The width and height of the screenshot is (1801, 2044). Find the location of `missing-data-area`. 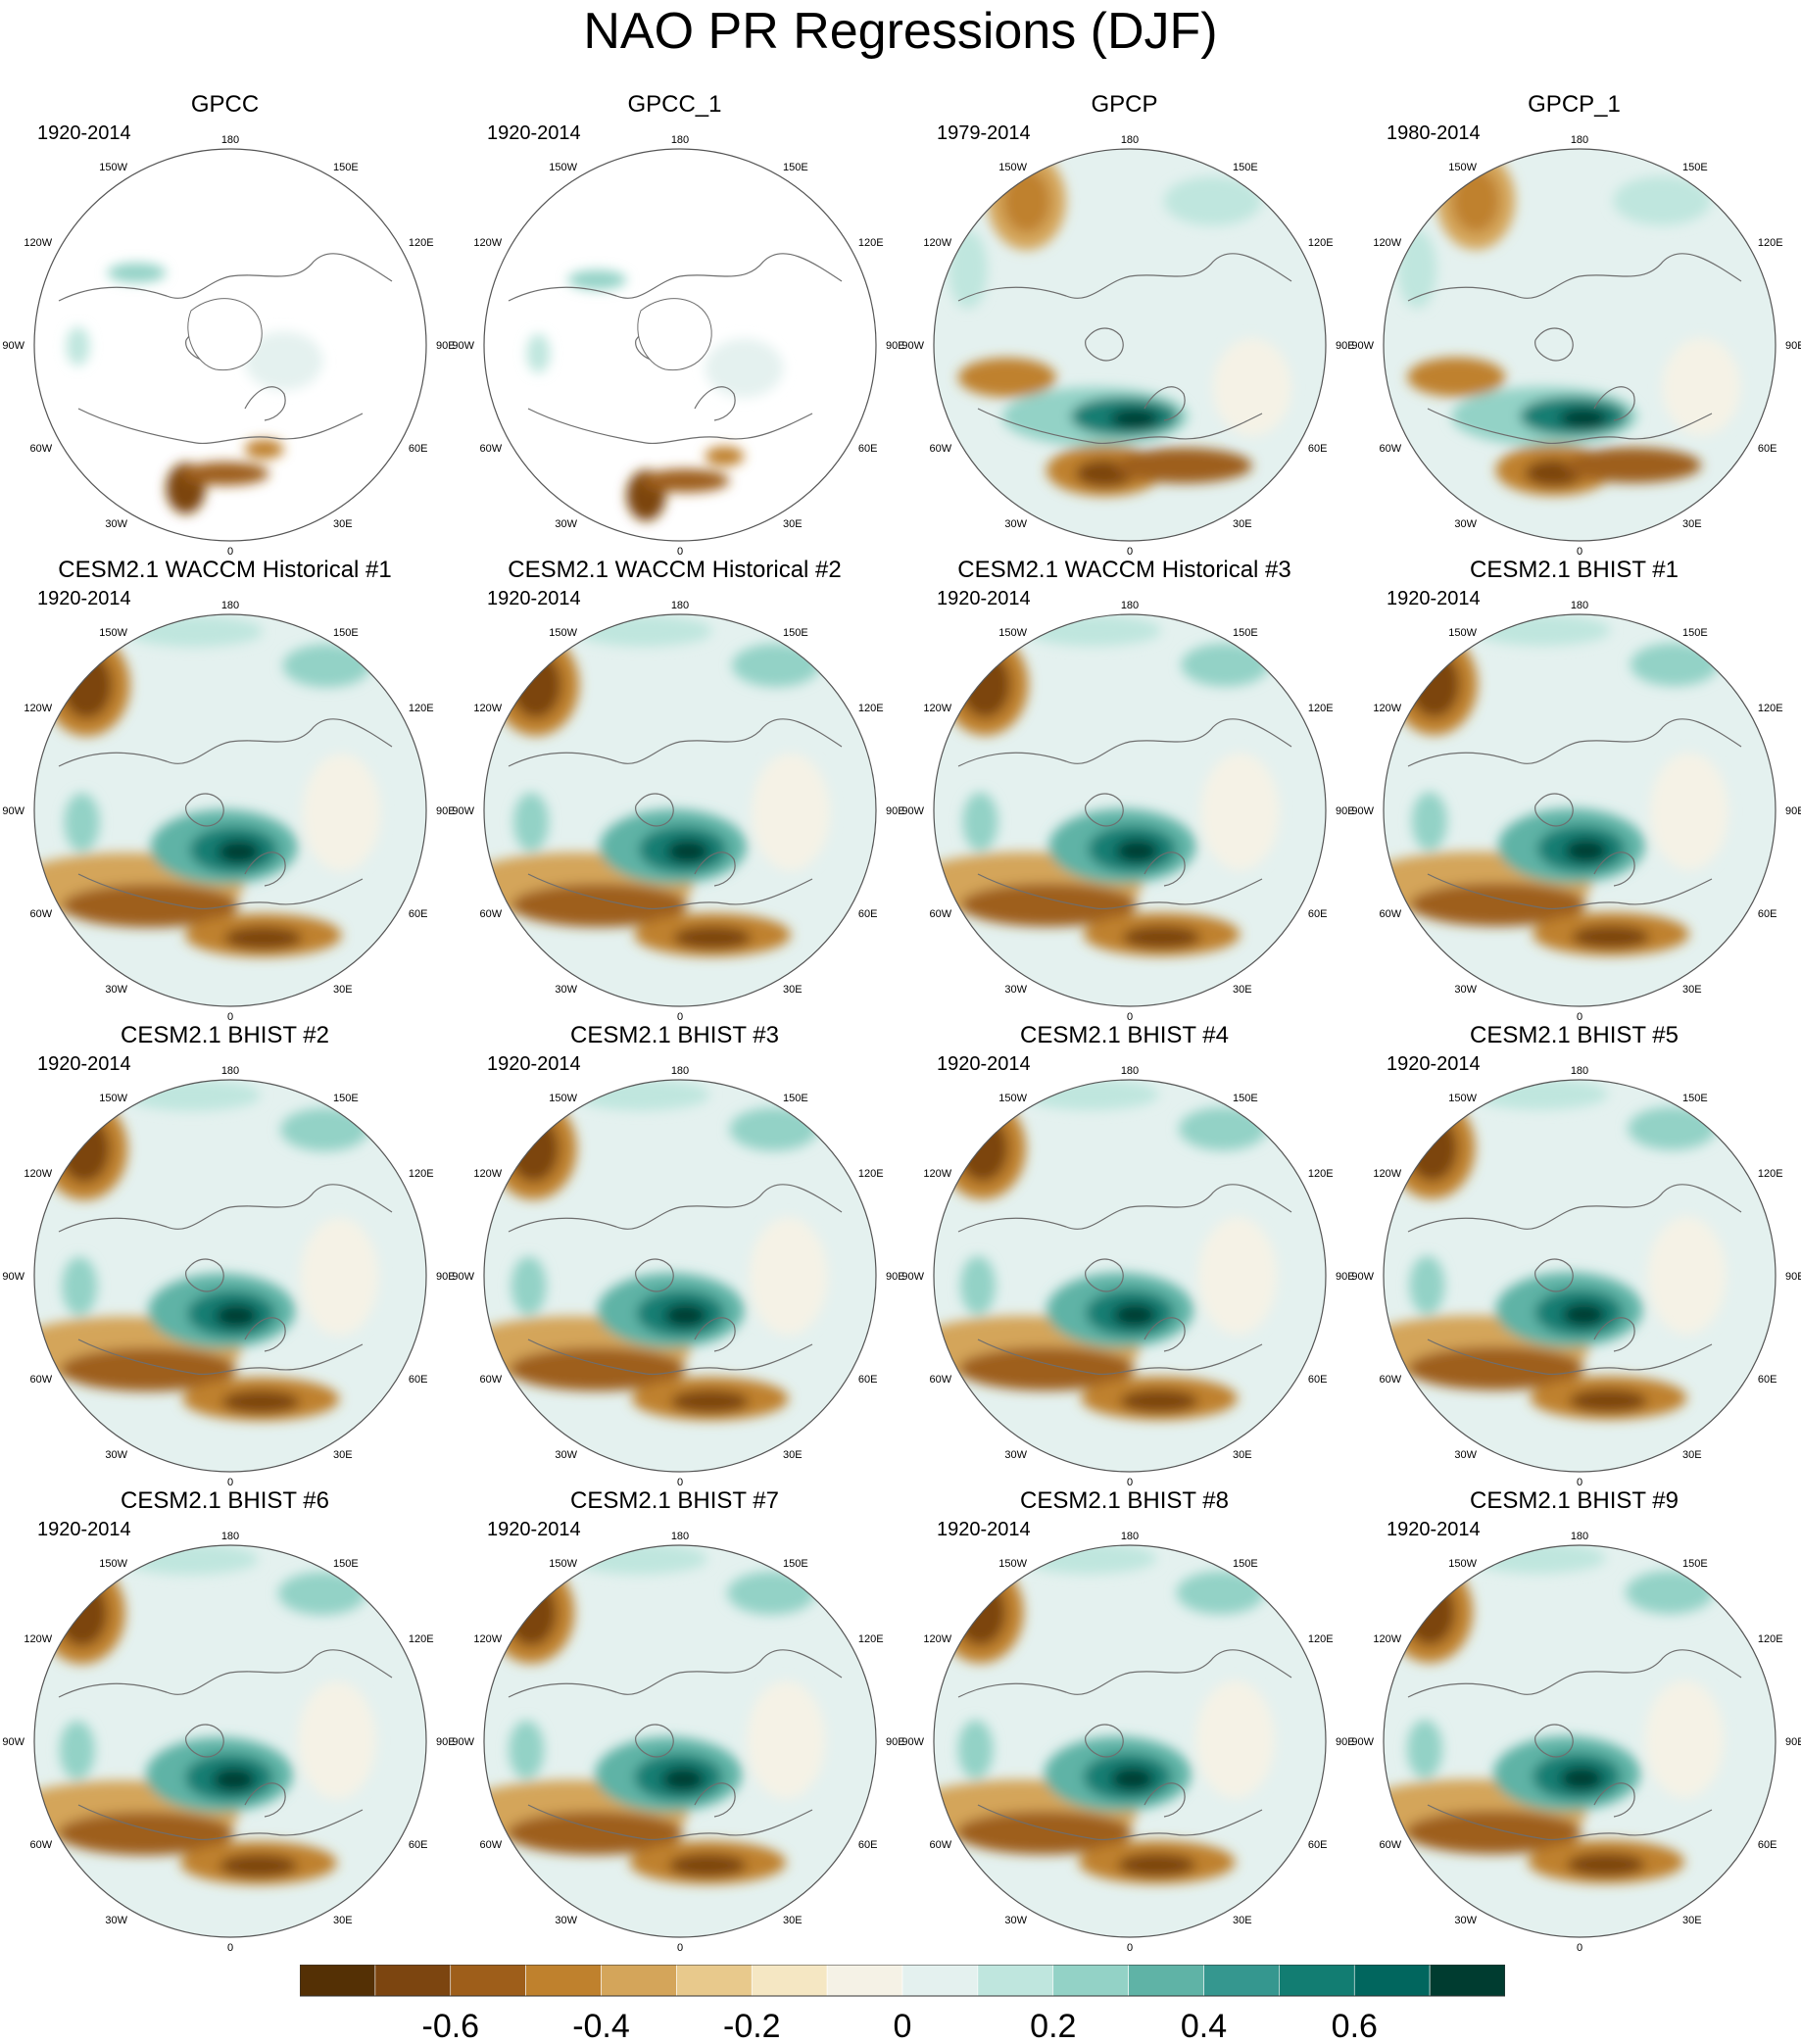

missing-data-area is located at coordinates (674, 335).